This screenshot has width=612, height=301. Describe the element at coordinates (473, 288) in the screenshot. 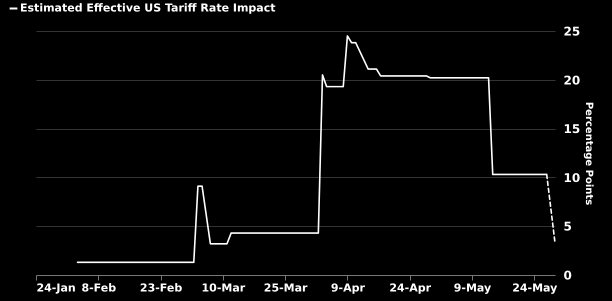

I see `x-tick-label: 9-May` at that location.